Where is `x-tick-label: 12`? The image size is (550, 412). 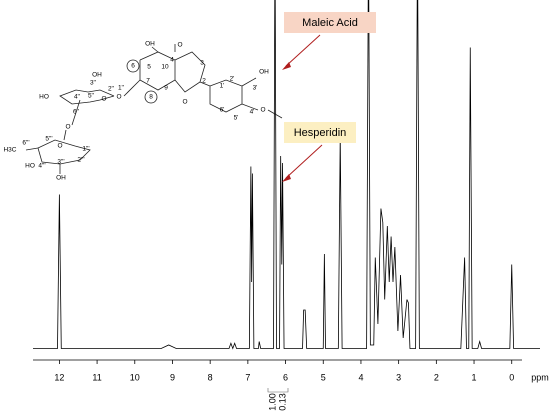 x-tick-label: 12 is located at coordinates (59, 377).